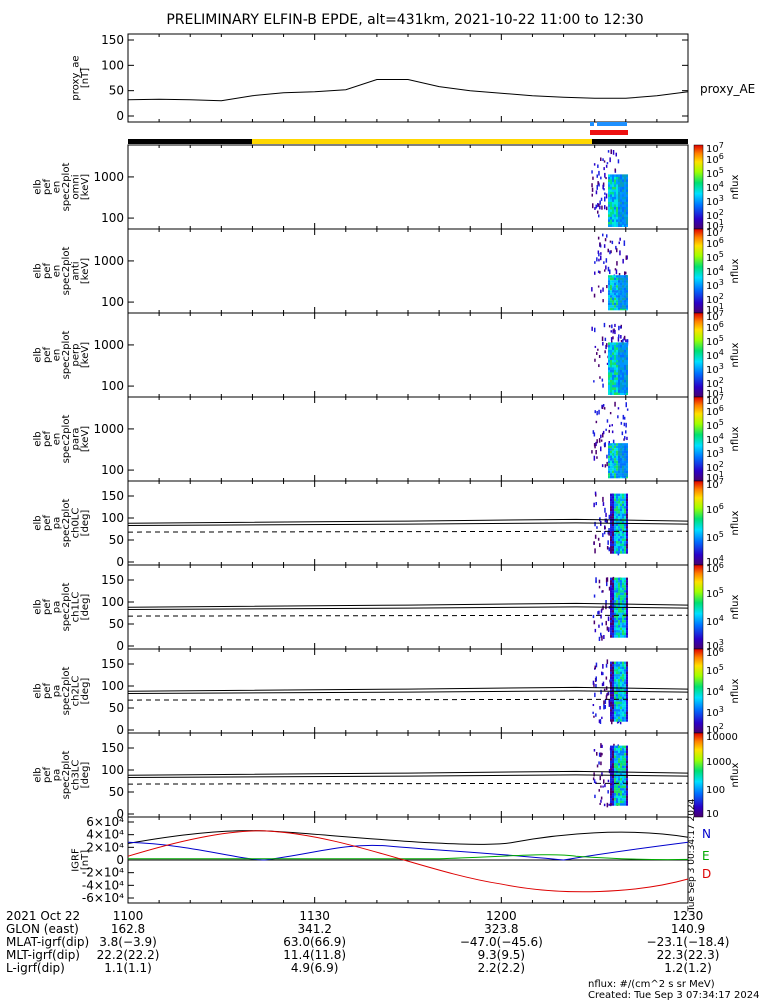 This screenshot has width=775, height=1000. Describe the element at coordinates (112, 65) in the screenshot. I see `proxy-ae-ytick-label: 100` at that location.